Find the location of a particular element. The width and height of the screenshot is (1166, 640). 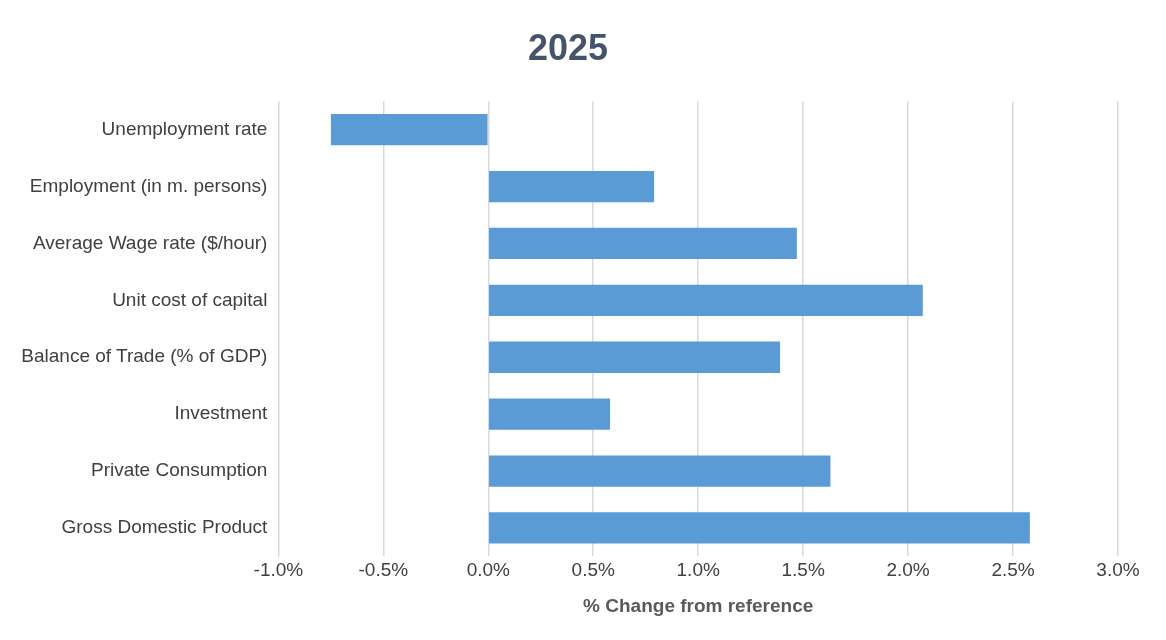

x-tick-label: 2.5% is located at coordinates (1013, 570).